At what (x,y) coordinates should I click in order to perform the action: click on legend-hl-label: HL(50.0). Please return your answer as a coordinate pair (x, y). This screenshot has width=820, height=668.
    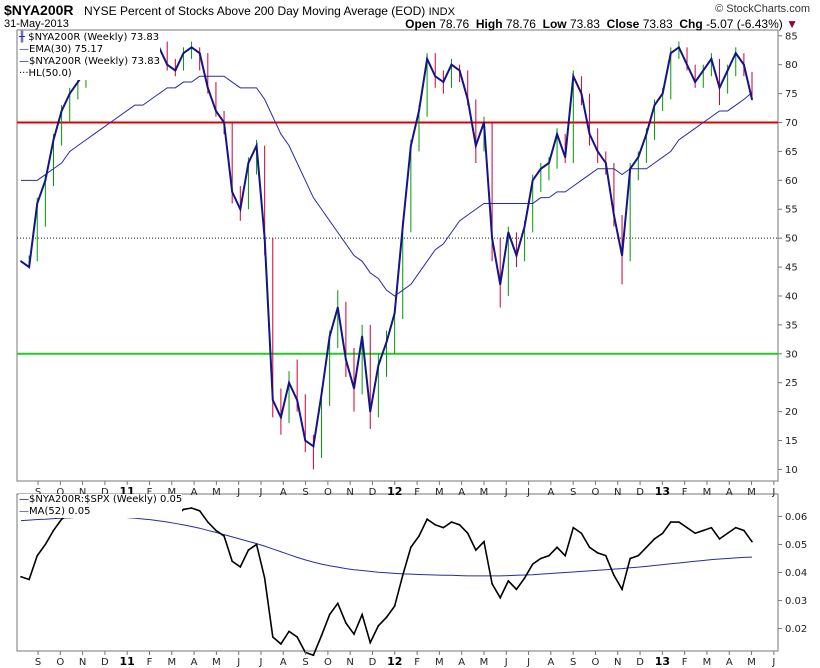
    Looking at the image, I should click on (50, 73).